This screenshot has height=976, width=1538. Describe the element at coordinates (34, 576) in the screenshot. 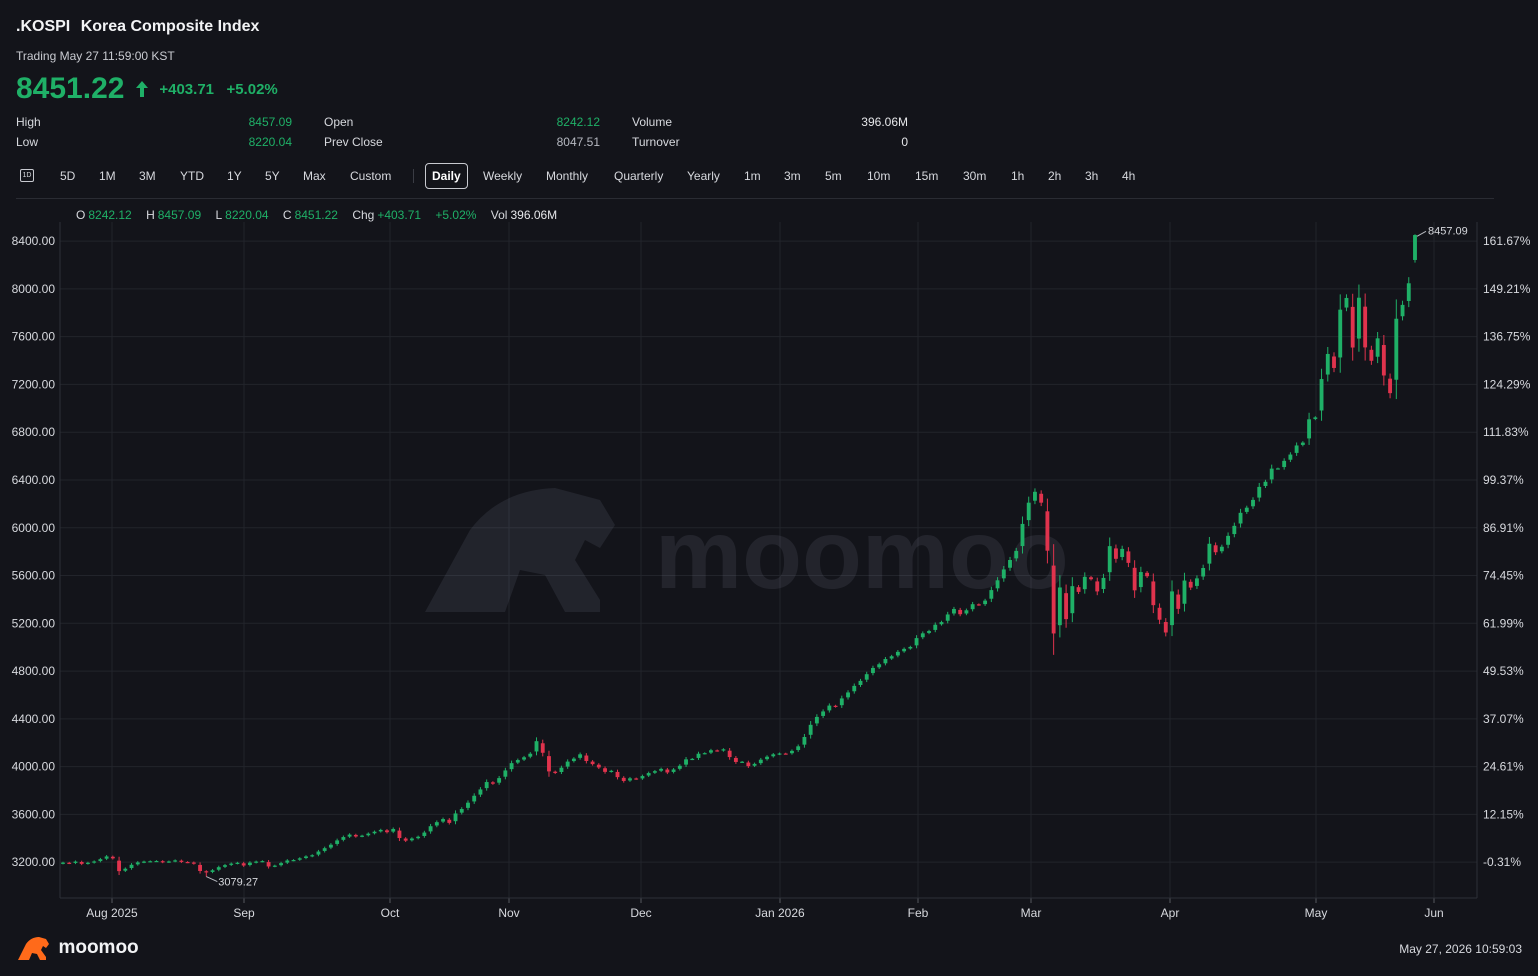

I see `y-tick-left: 5600.00` at that location.